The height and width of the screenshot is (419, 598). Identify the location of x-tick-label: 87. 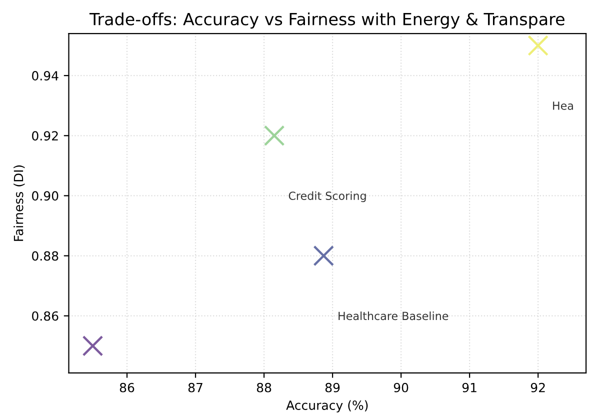
(195, 387).